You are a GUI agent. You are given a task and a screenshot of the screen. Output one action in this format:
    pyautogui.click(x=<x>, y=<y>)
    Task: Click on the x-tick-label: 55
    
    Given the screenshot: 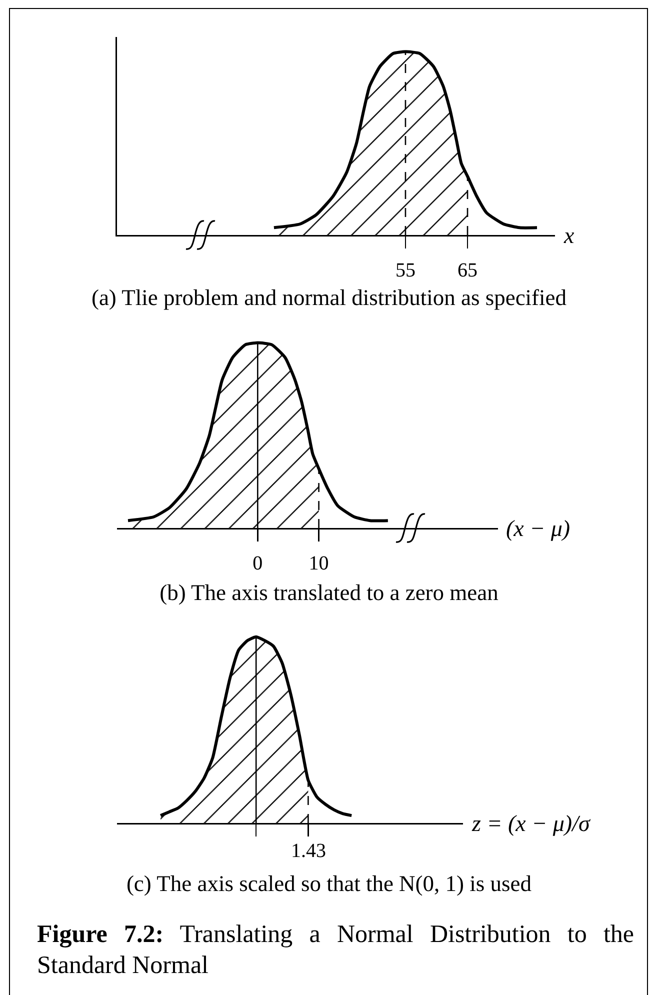 What is the action you would take?
    pyautogui.click(x=405, y=271)
    